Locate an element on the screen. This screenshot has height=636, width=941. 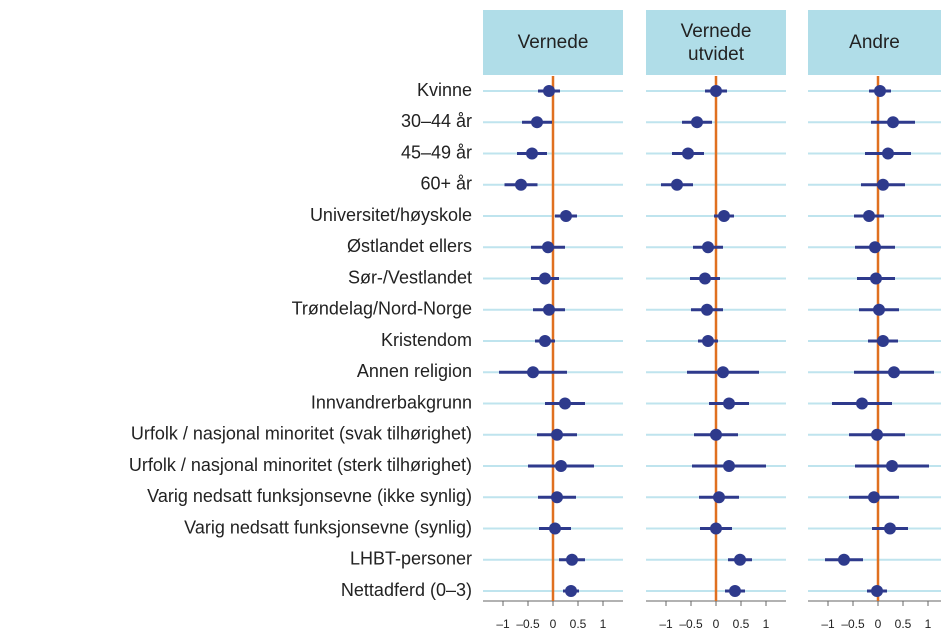
row-label: Kristendom is located at coordinates (426, 340).